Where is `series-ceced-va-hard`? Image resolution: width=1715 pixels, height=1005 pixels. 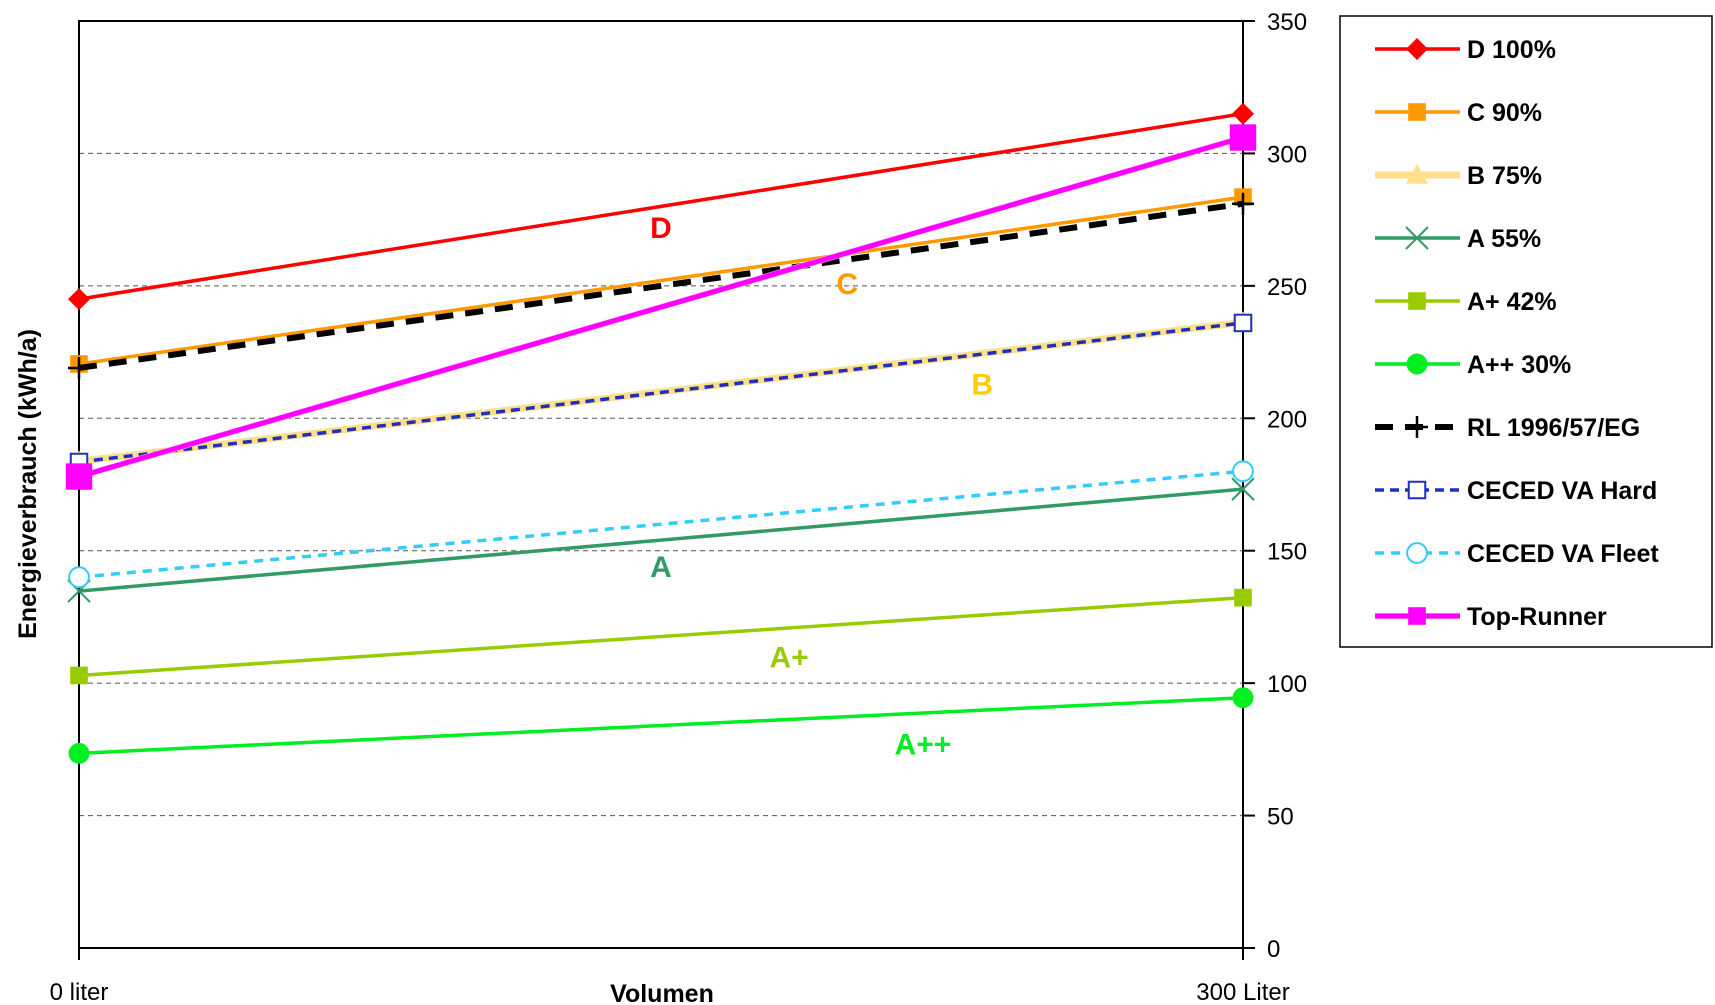
series-ceced-va-hard is located at coordinates (661, 392).